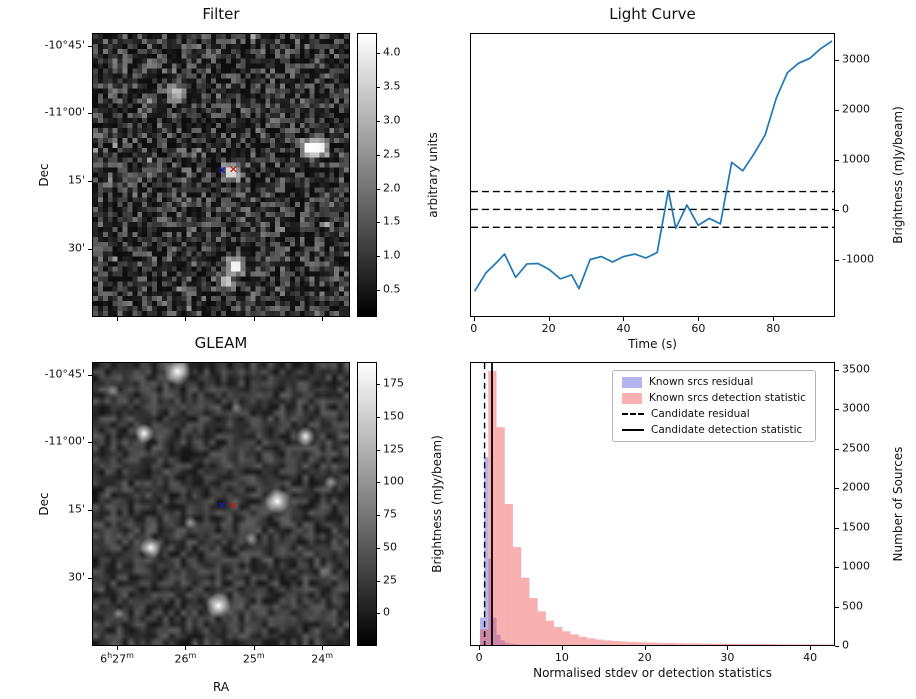  I want to click on gleam-colorbar-label: Brightness (mJy/beam), so click(437, 504).